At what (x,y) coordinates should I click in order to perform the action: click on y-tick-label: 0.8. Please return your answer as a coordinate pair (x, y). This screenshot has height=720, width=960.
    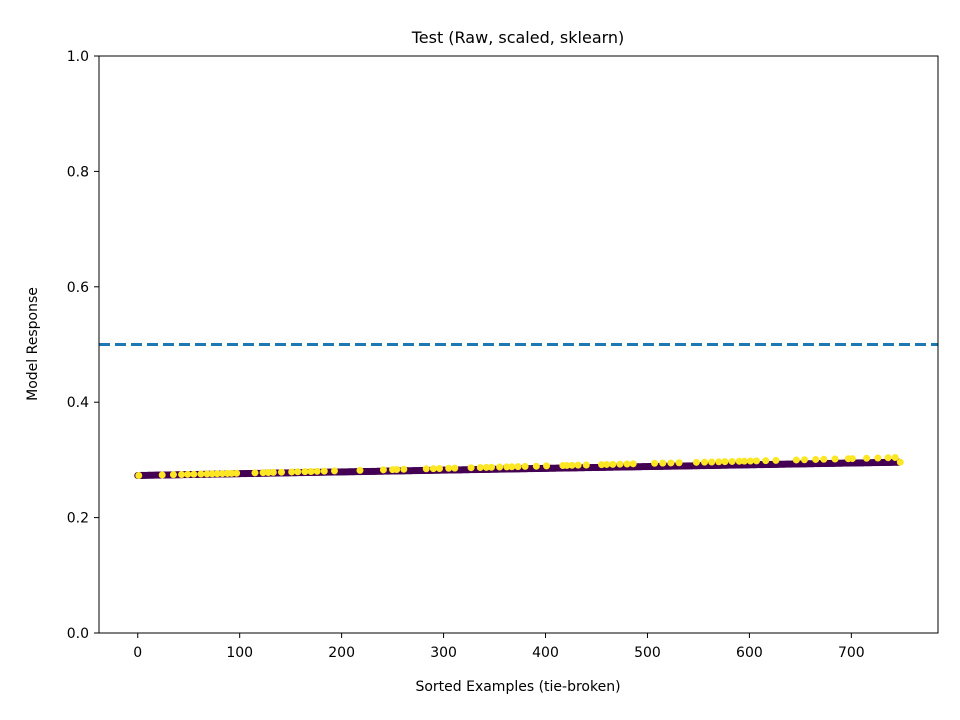
    Looking at the image, I should click on (78, 172).